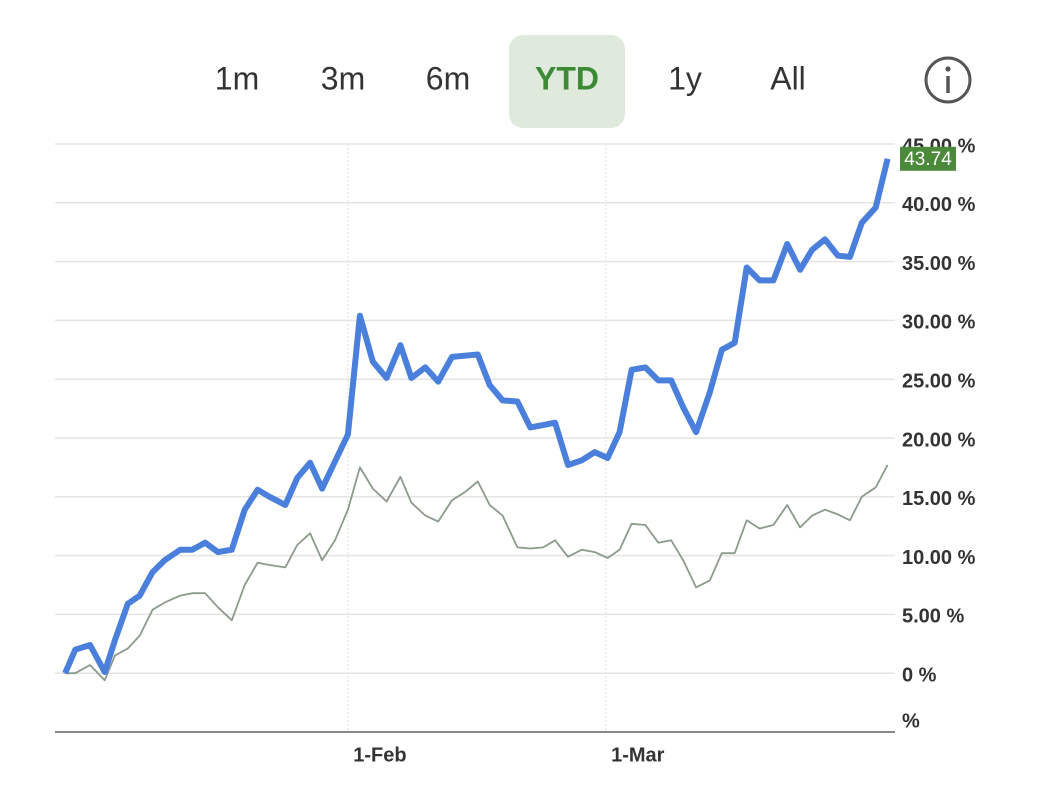 This screenshot has height=793, width=1058. I want to click on value-label: 43.74, so click(928, 159).